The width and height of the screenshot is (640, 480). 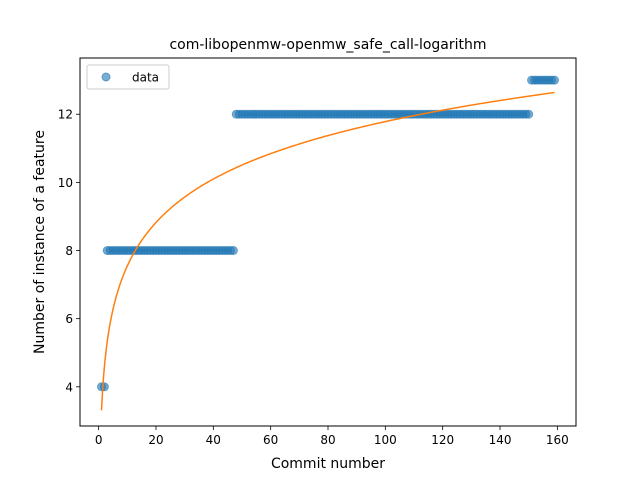 What do you see at coordinates (213, 440) in the screenshot?
I see `x-tick-label: 40` at bounding box center [213, 440].